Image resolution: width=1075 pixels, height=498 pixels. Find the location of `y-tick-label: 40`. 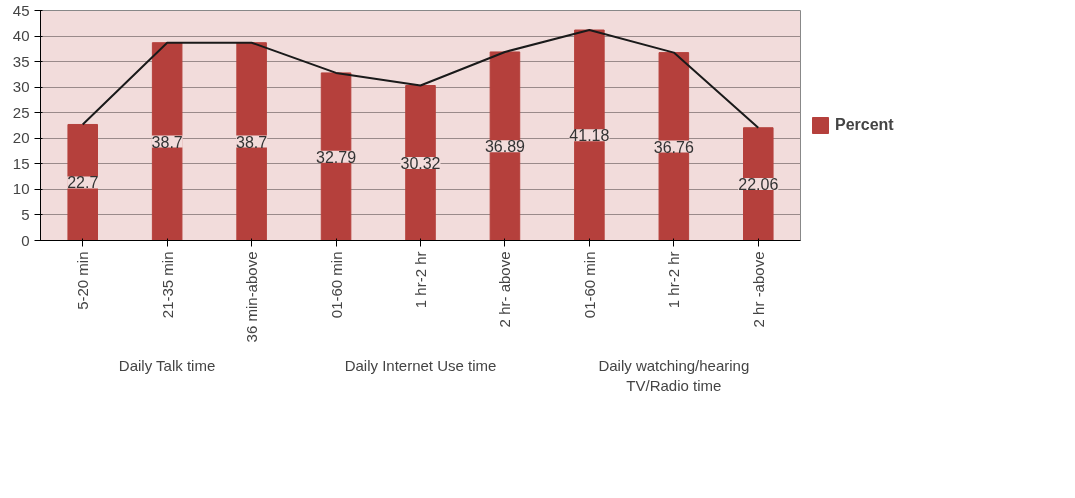

y-tick-label: 40 is located at coordinates (21, 36).